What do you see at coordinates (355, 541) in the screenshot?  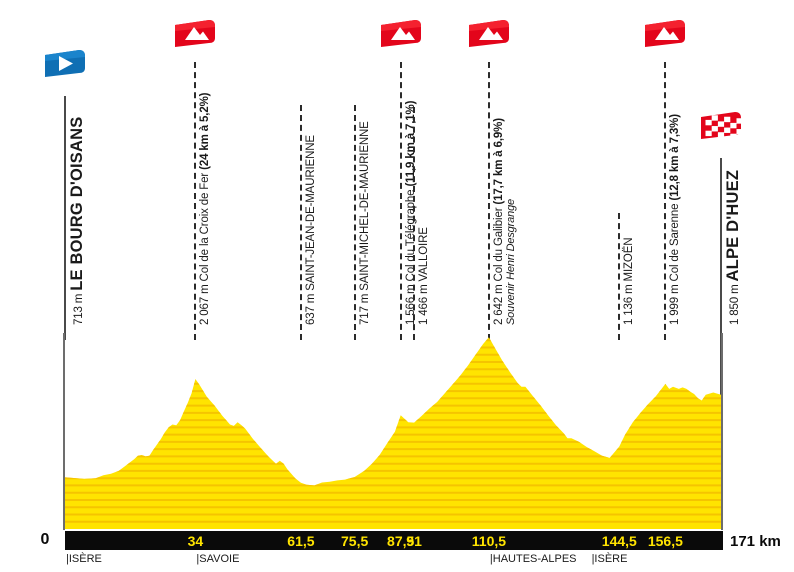 I see `x-axis-label: 75,5` at bounding box center [355, 541].